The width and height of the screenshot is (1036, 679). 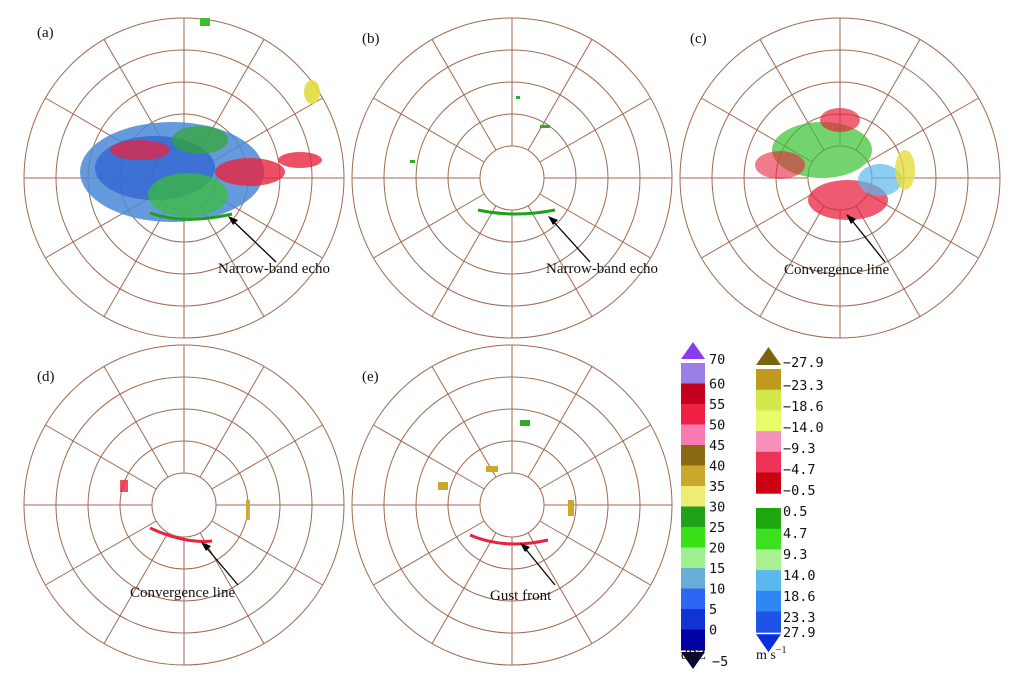 I want to click on colorbar-tick-label: −0.5, so click(x=799, y=491).